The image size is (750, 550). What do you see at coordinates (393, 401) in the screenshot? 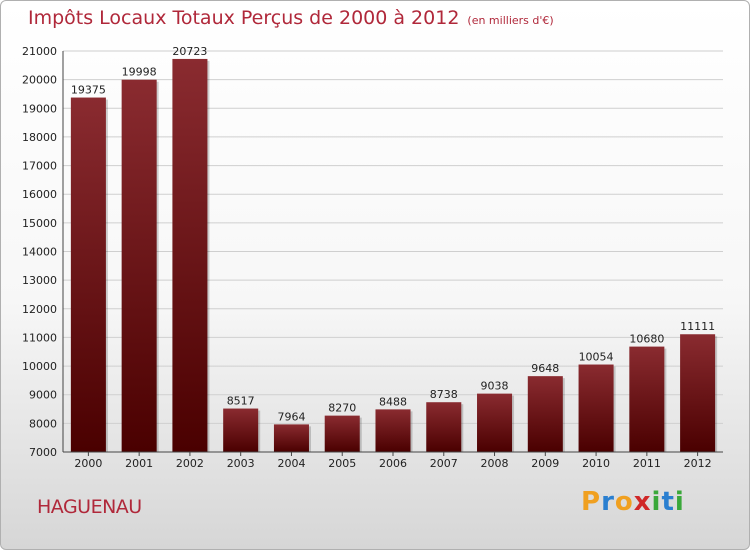
I see `data-label: 8488` at bounding box center [393, 401].